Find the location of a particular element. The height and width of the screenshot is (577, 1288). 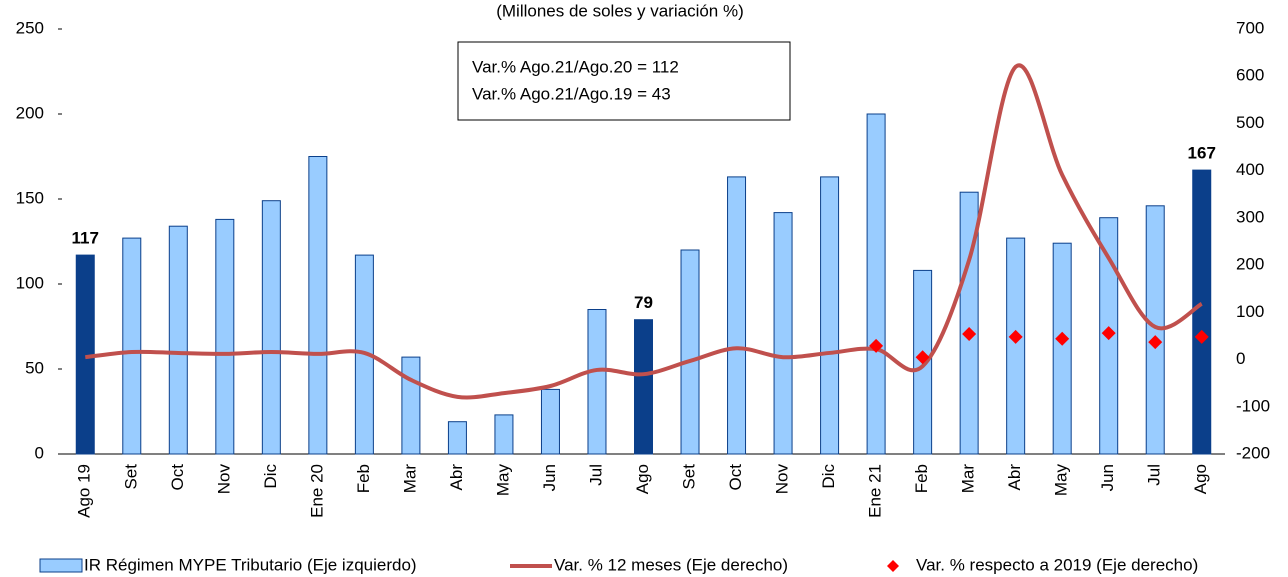

y2-tick-label: 400 is located at coordinates (1250, 169).